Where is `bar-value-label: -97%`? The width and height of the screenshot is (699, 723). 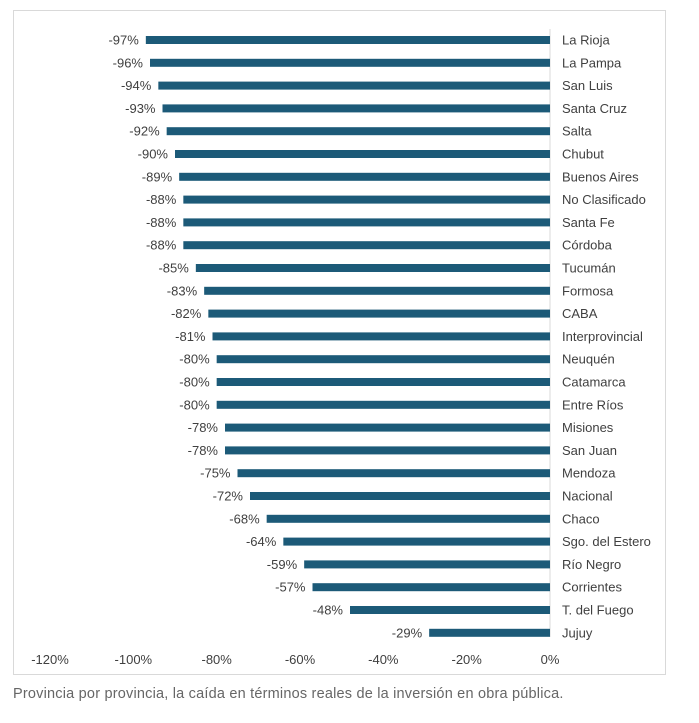
bar-value-label: -97% is located at coordinates (123, 40).